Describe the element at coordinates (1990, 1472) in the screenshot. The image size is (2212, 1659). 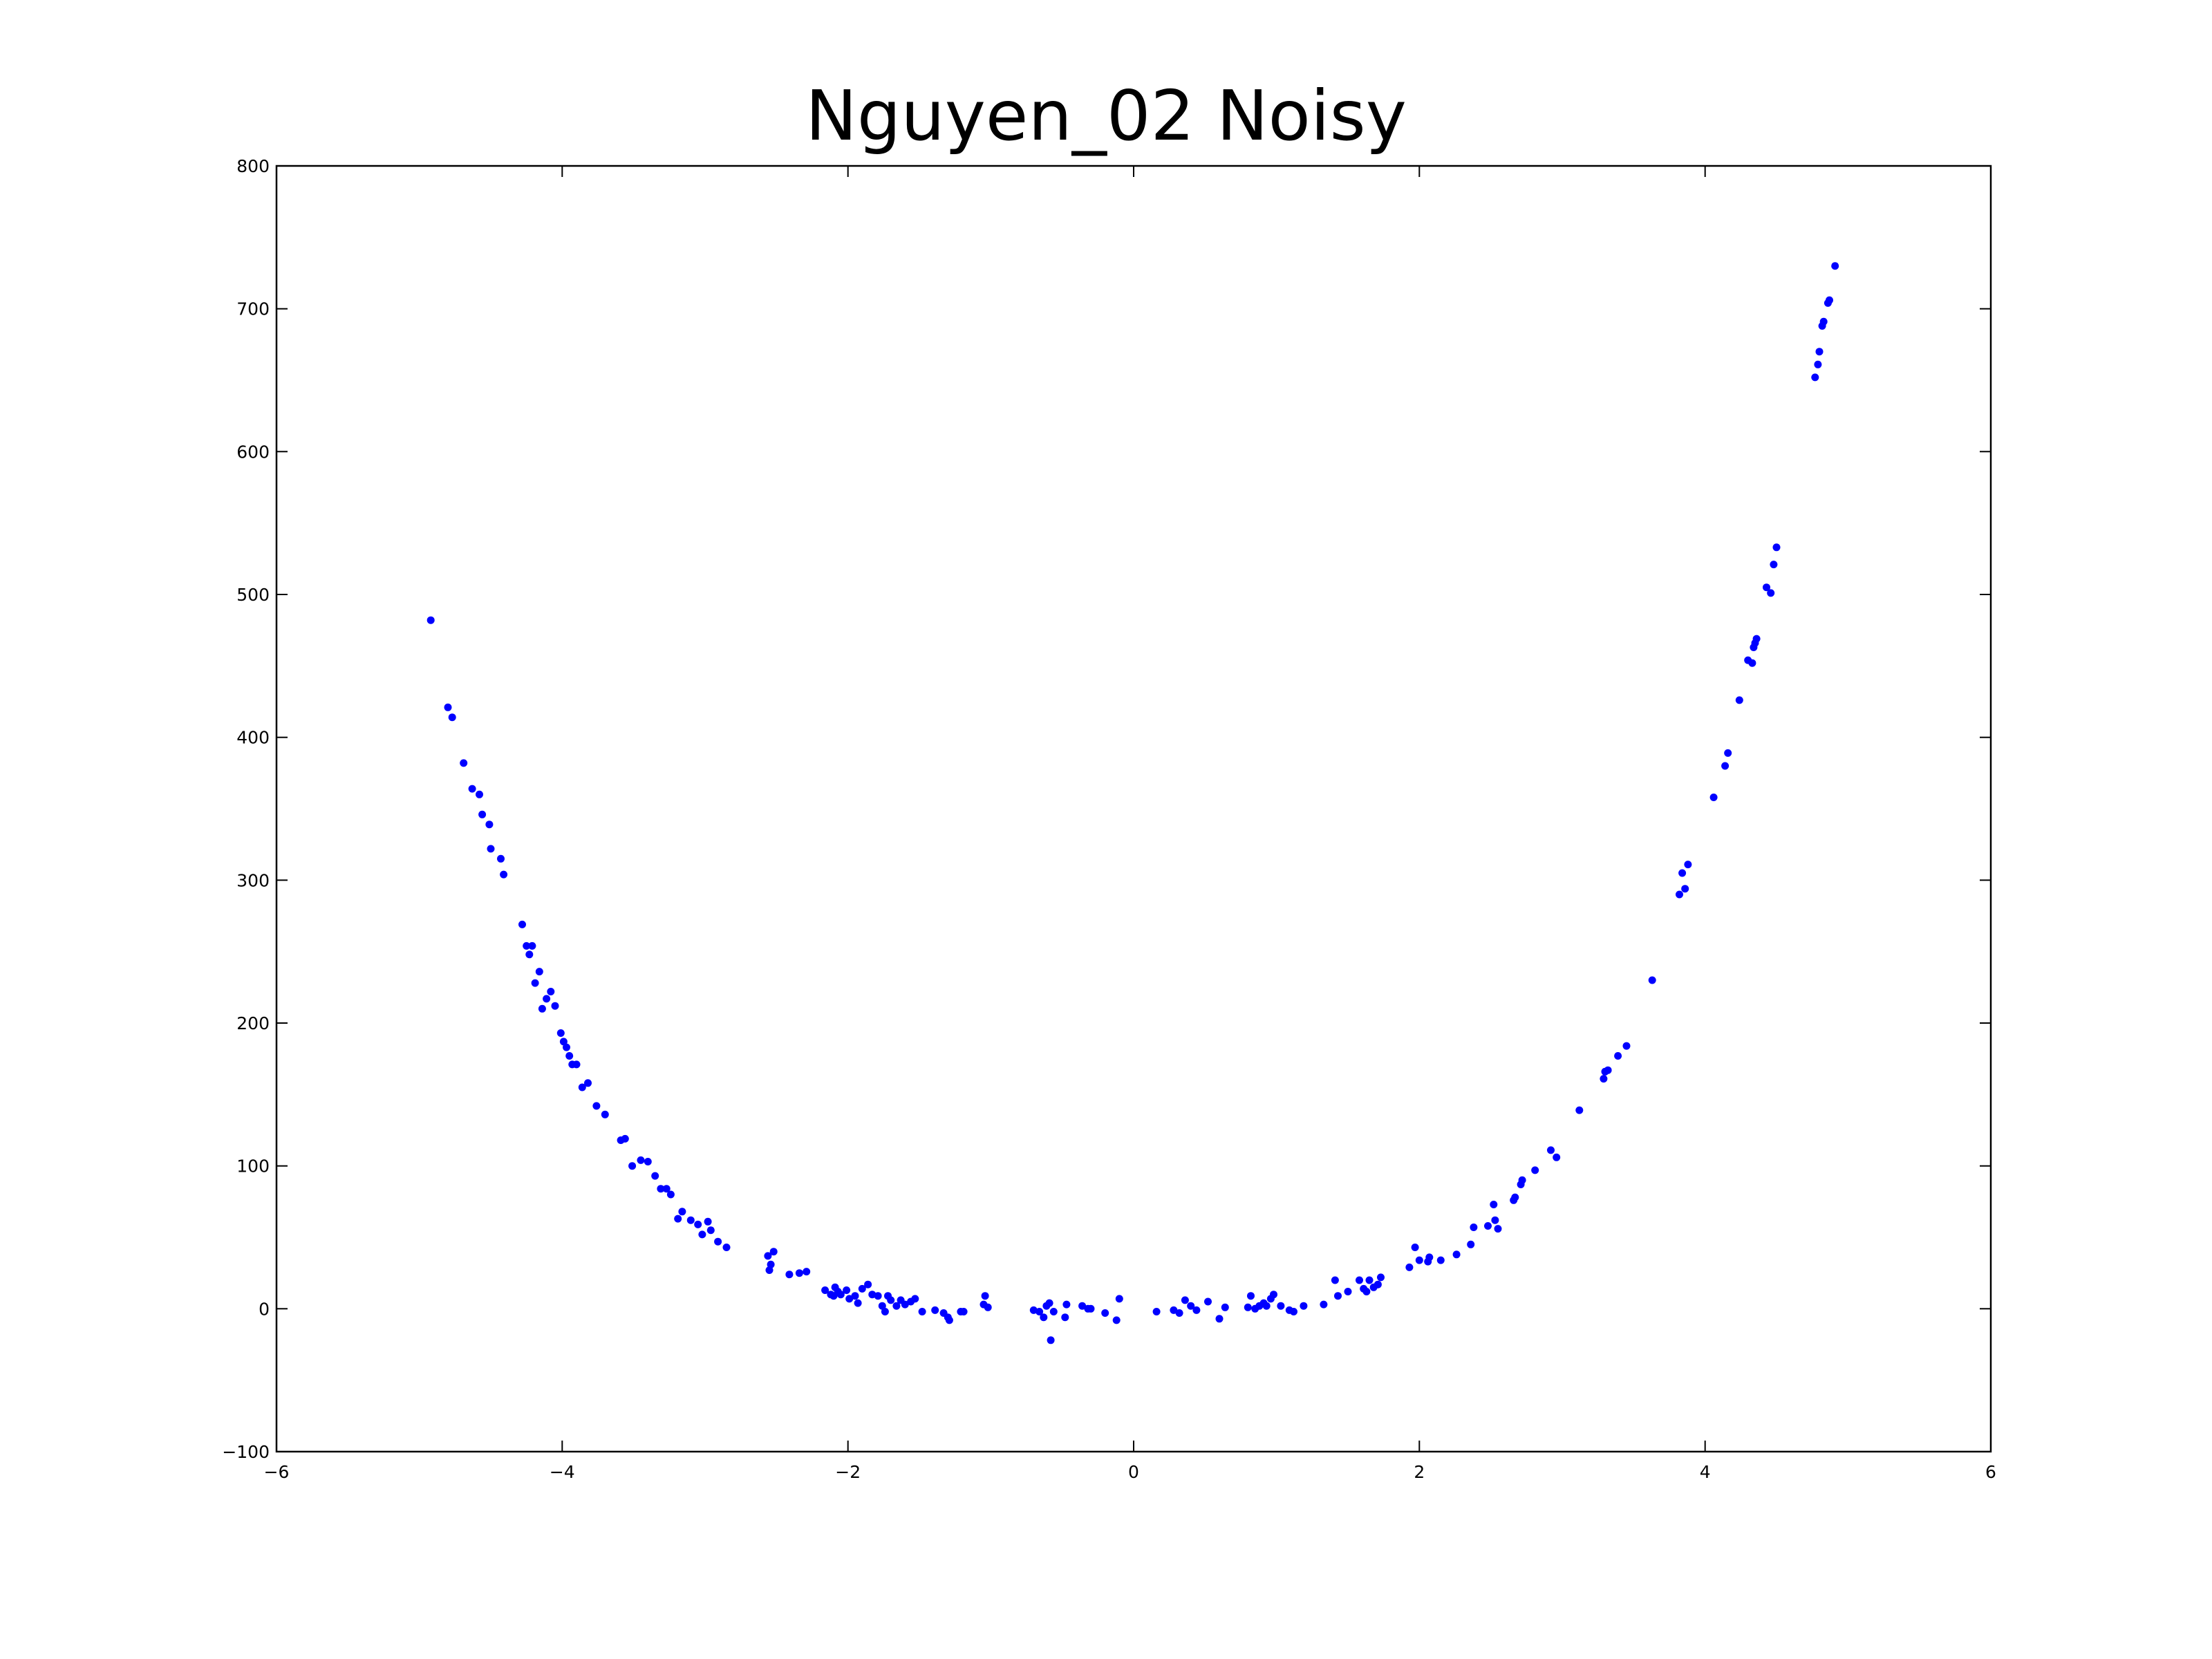
I see `x-tick-label: 6` at that location.